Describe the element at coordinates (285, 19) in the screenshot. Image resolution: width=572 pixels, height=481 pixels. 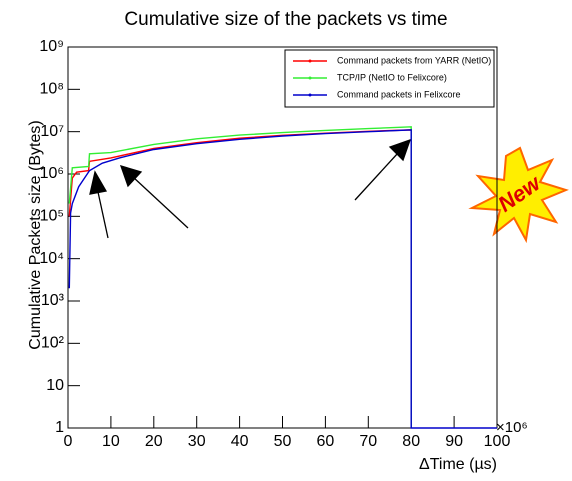
I see `chart-title: Cumulative size of the packets vs time` at that location.